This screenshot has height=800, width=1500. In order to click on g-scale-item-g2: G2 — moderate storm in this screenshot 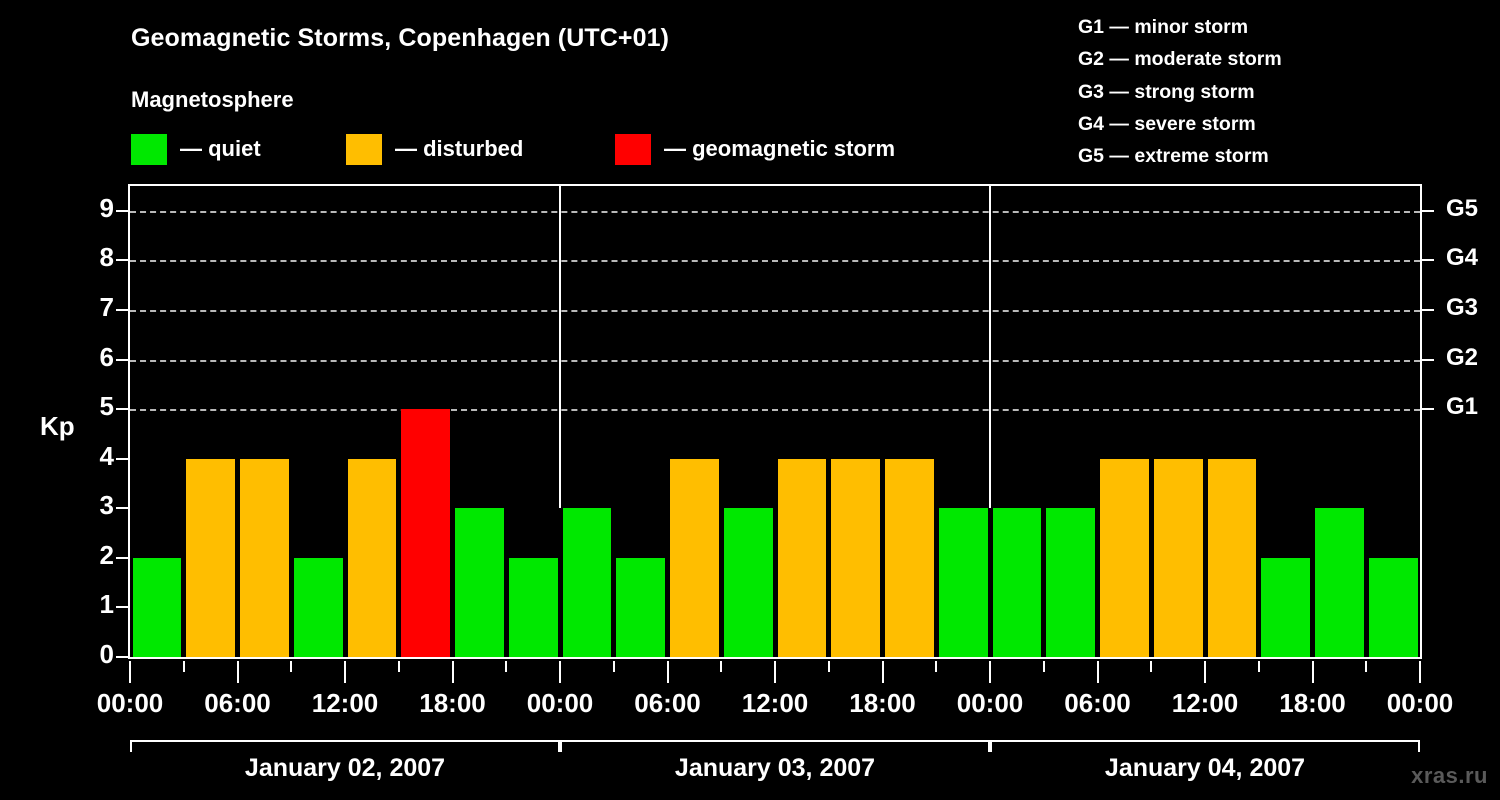, I will do `click(1180, 59)`.